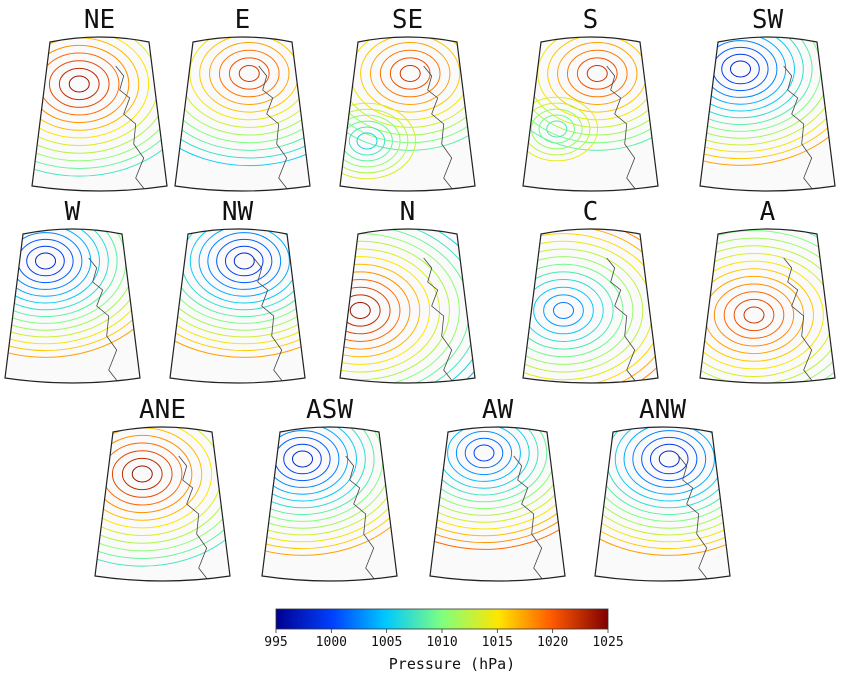 The image size is (850, 679). I want to click on map-panel-ane: ANE, so click(162, 488).